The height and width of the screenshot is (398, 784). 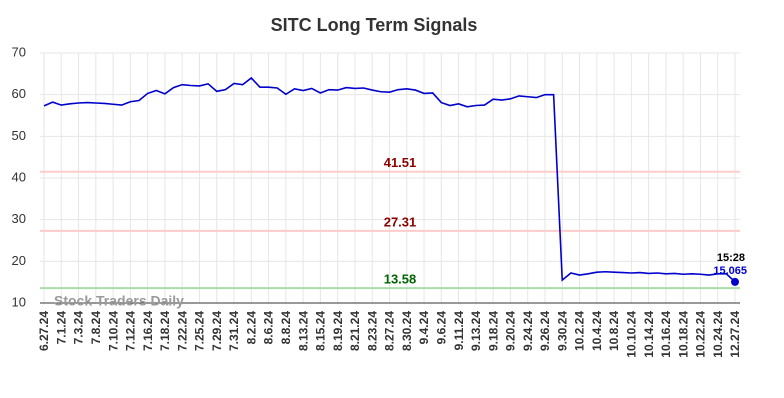 I want to click on y-tick-label: 20, so click(x=19, y=260).